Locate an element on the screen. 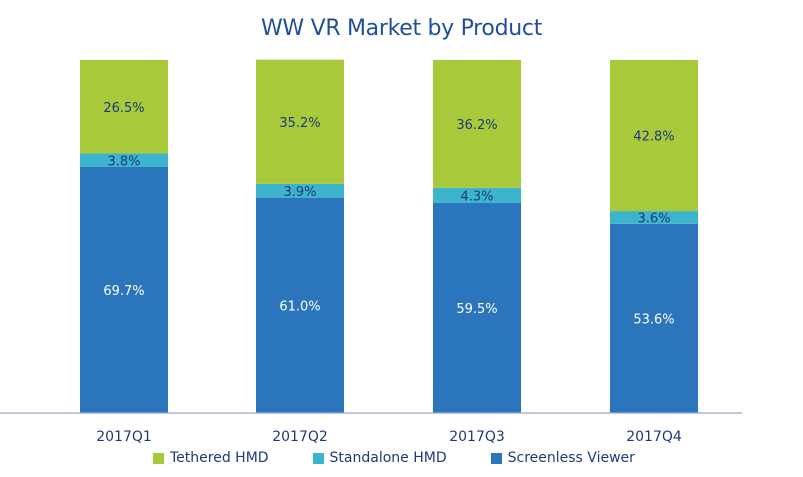  bar-screenless-viewer-2017q1 is located at coordinates (124, 289).